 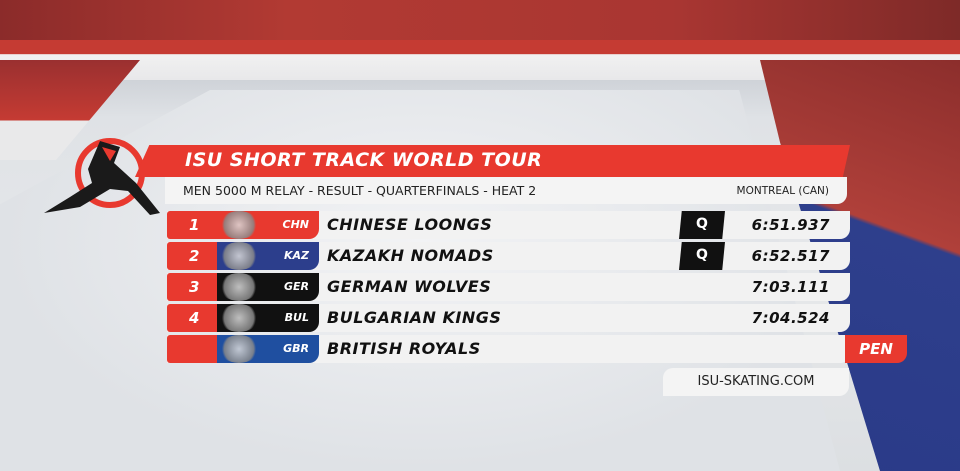 What do you see at coordinates (268, 349) in the screenshot?
I see `team-code-badge: GBR` at bounding box center [268, 349].